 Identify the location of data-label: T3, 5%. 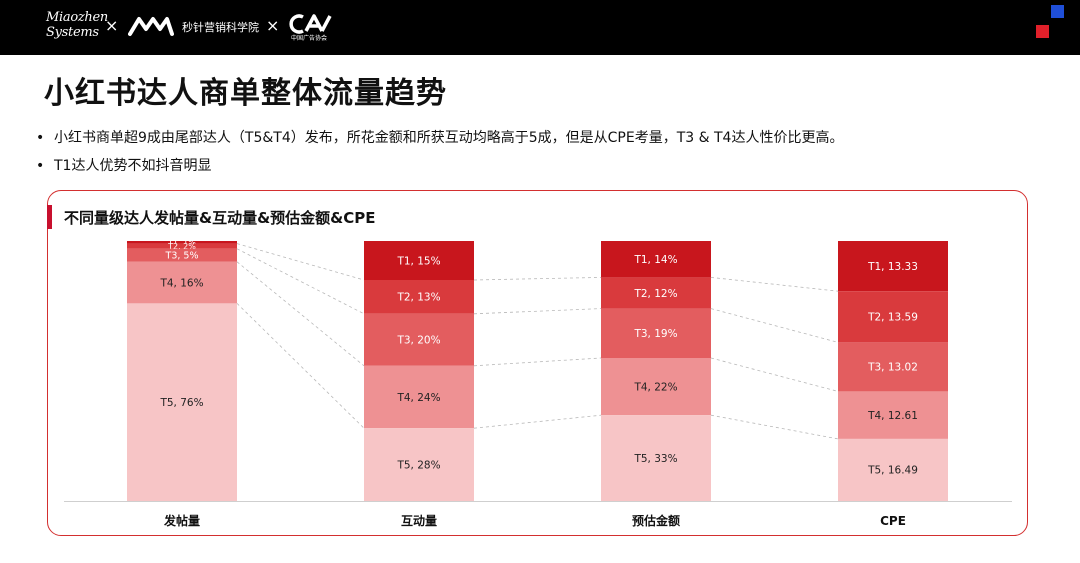
(182, 256).